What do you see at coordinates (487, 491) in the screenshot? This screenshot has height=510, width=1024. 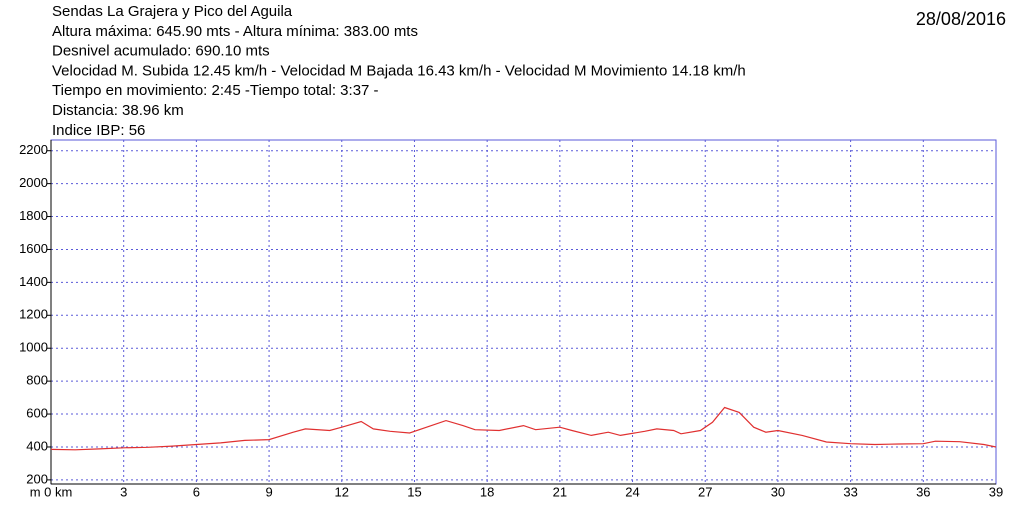 I see `x-tick-label: 18` at bounding box center [487, 491].